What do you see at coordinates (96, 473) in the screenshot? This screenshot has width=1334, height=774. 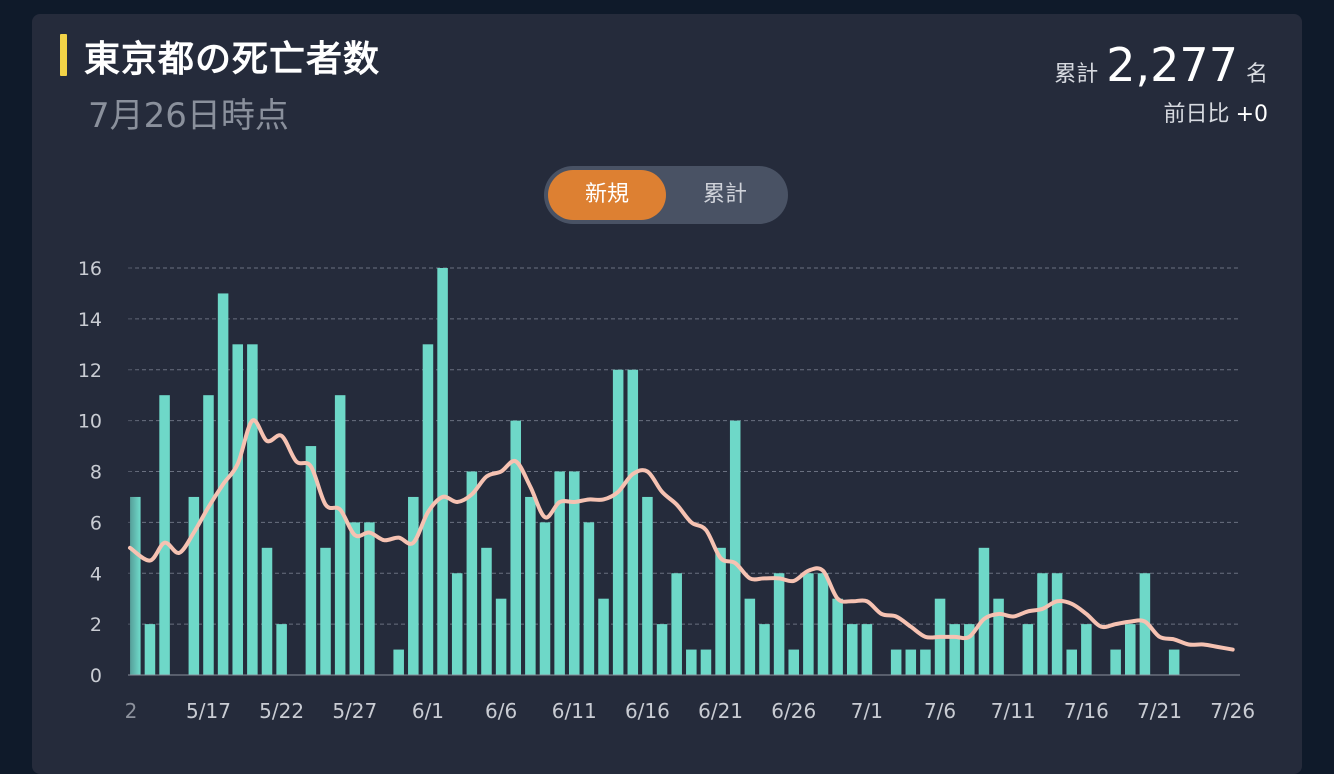 I see `y-tick-label: 8` at bounding box center [96, 473].